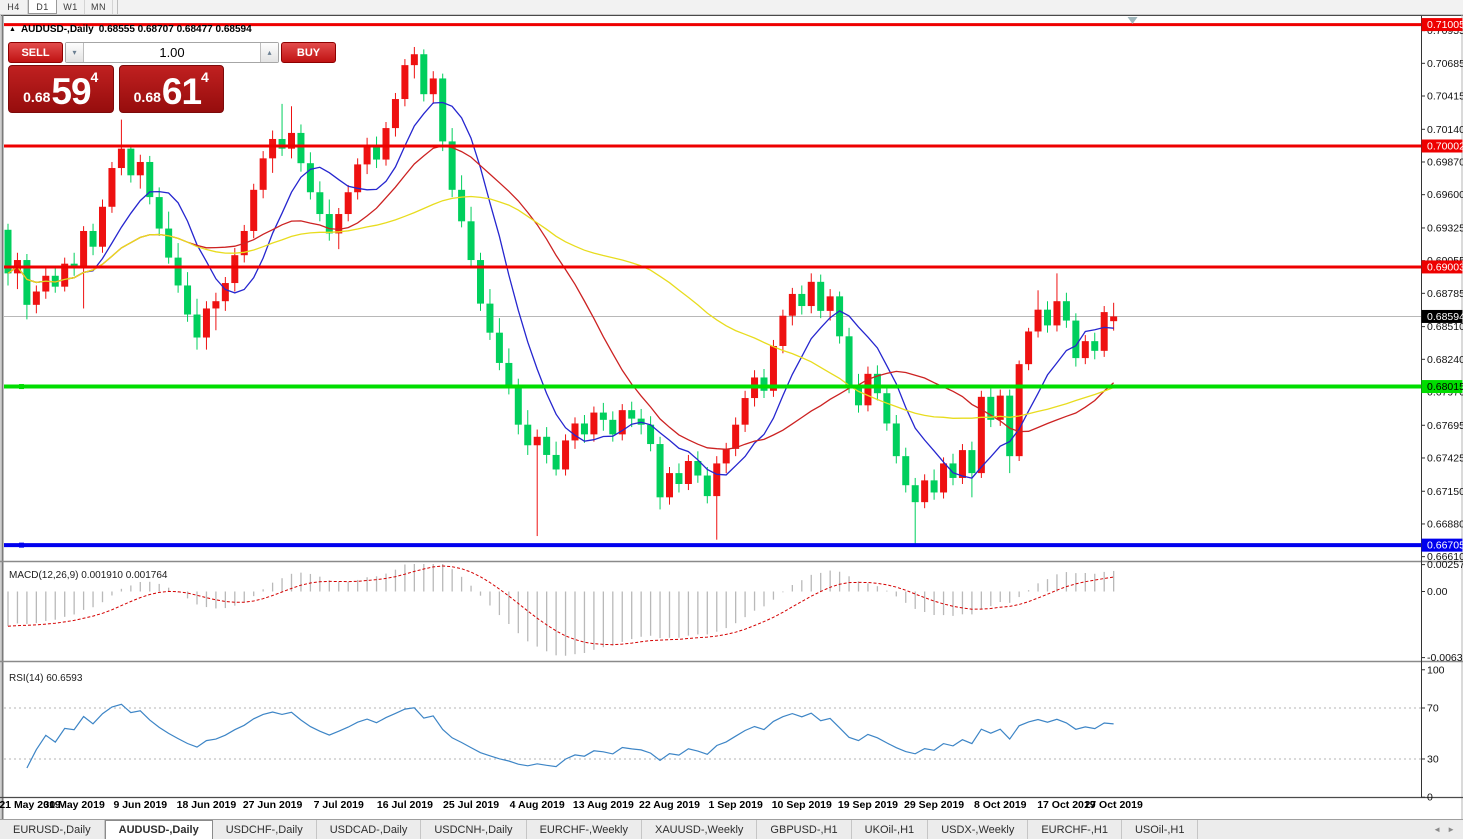 The width and height of the screenshot is (1463, 839). What do you see at coordinates (339, 805) in the screenshot?
I see `date-axis-label: 7 Jul 2019` at bounding box center [339, 805].